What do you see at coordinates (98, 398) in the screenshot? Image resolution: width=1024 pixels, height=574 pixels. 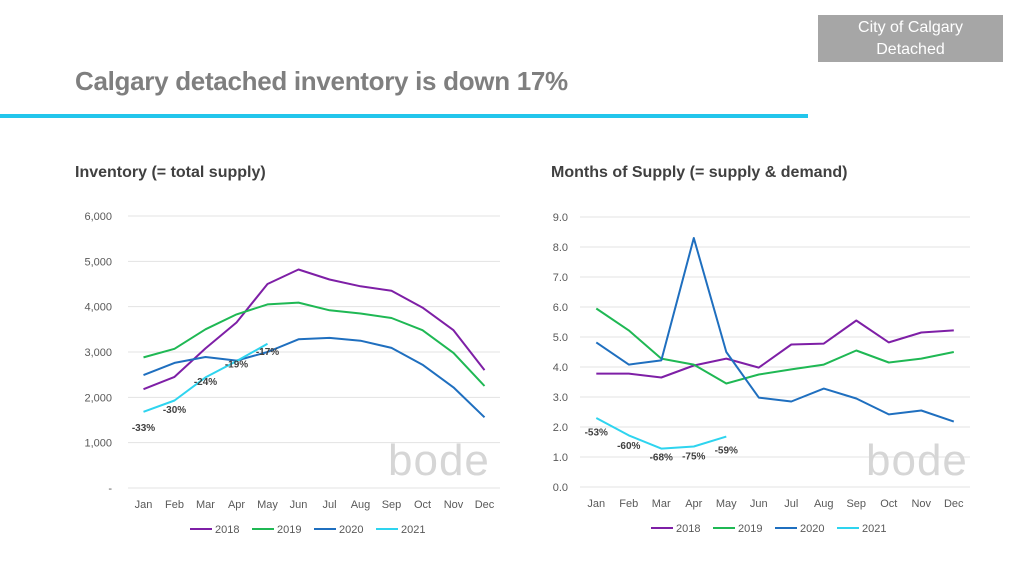 I see `y-tick-label: 2,000` at bounding box center [98, 398].